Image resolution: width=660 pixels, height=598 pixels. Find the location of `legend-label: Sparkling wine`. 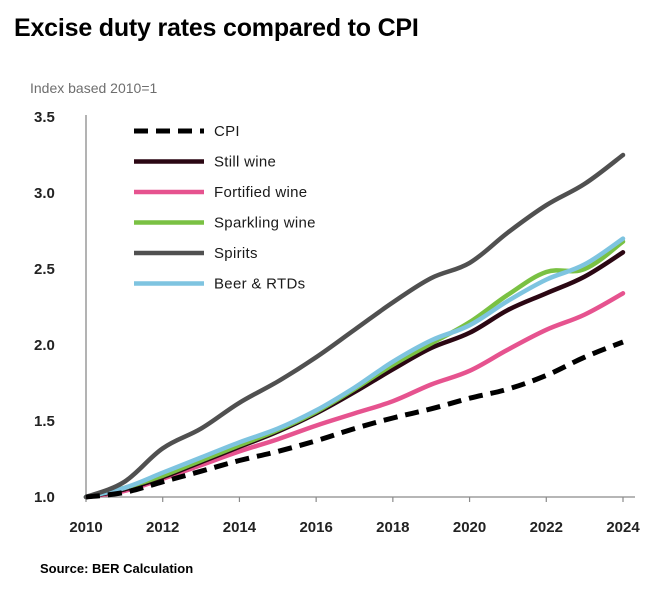

legend-label: Sparkling wine is located at coordinates (265, 223).